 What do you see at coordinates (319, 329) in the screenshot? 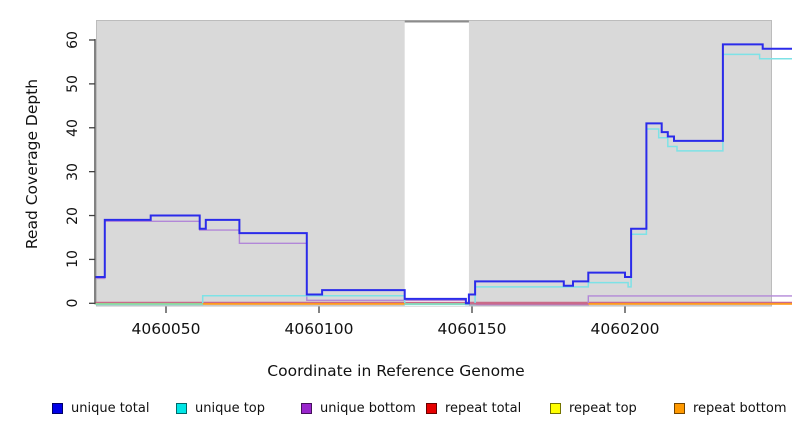
I see `x-tick-label: 4060100` at bounding box center [319, 329].